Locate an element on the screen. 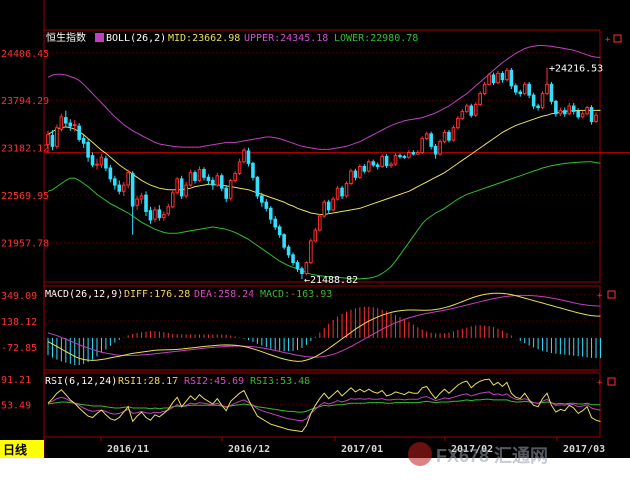 The width and height of the screenshot is (630, 490). panel-controls-main: + is located at coordinates (613, 39).